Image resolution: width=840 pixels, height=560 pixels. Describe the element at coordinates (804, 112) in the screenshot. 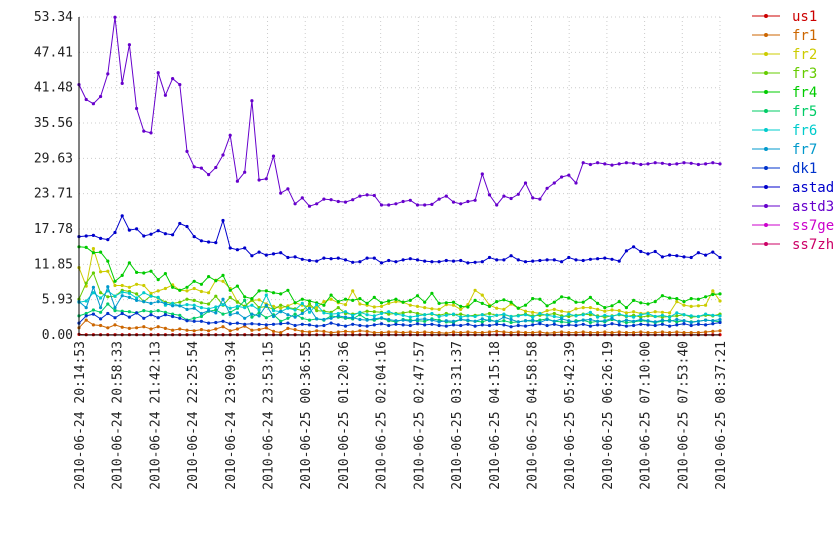

I see `legend-label: fr5` at that location.